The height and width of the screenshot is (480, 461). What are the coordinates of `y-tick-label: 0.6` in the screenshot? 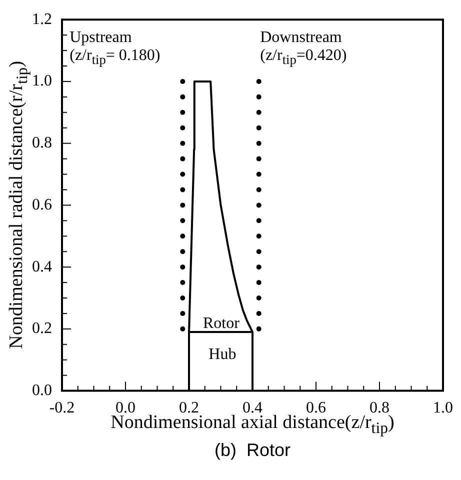 It's located at (42, 205).